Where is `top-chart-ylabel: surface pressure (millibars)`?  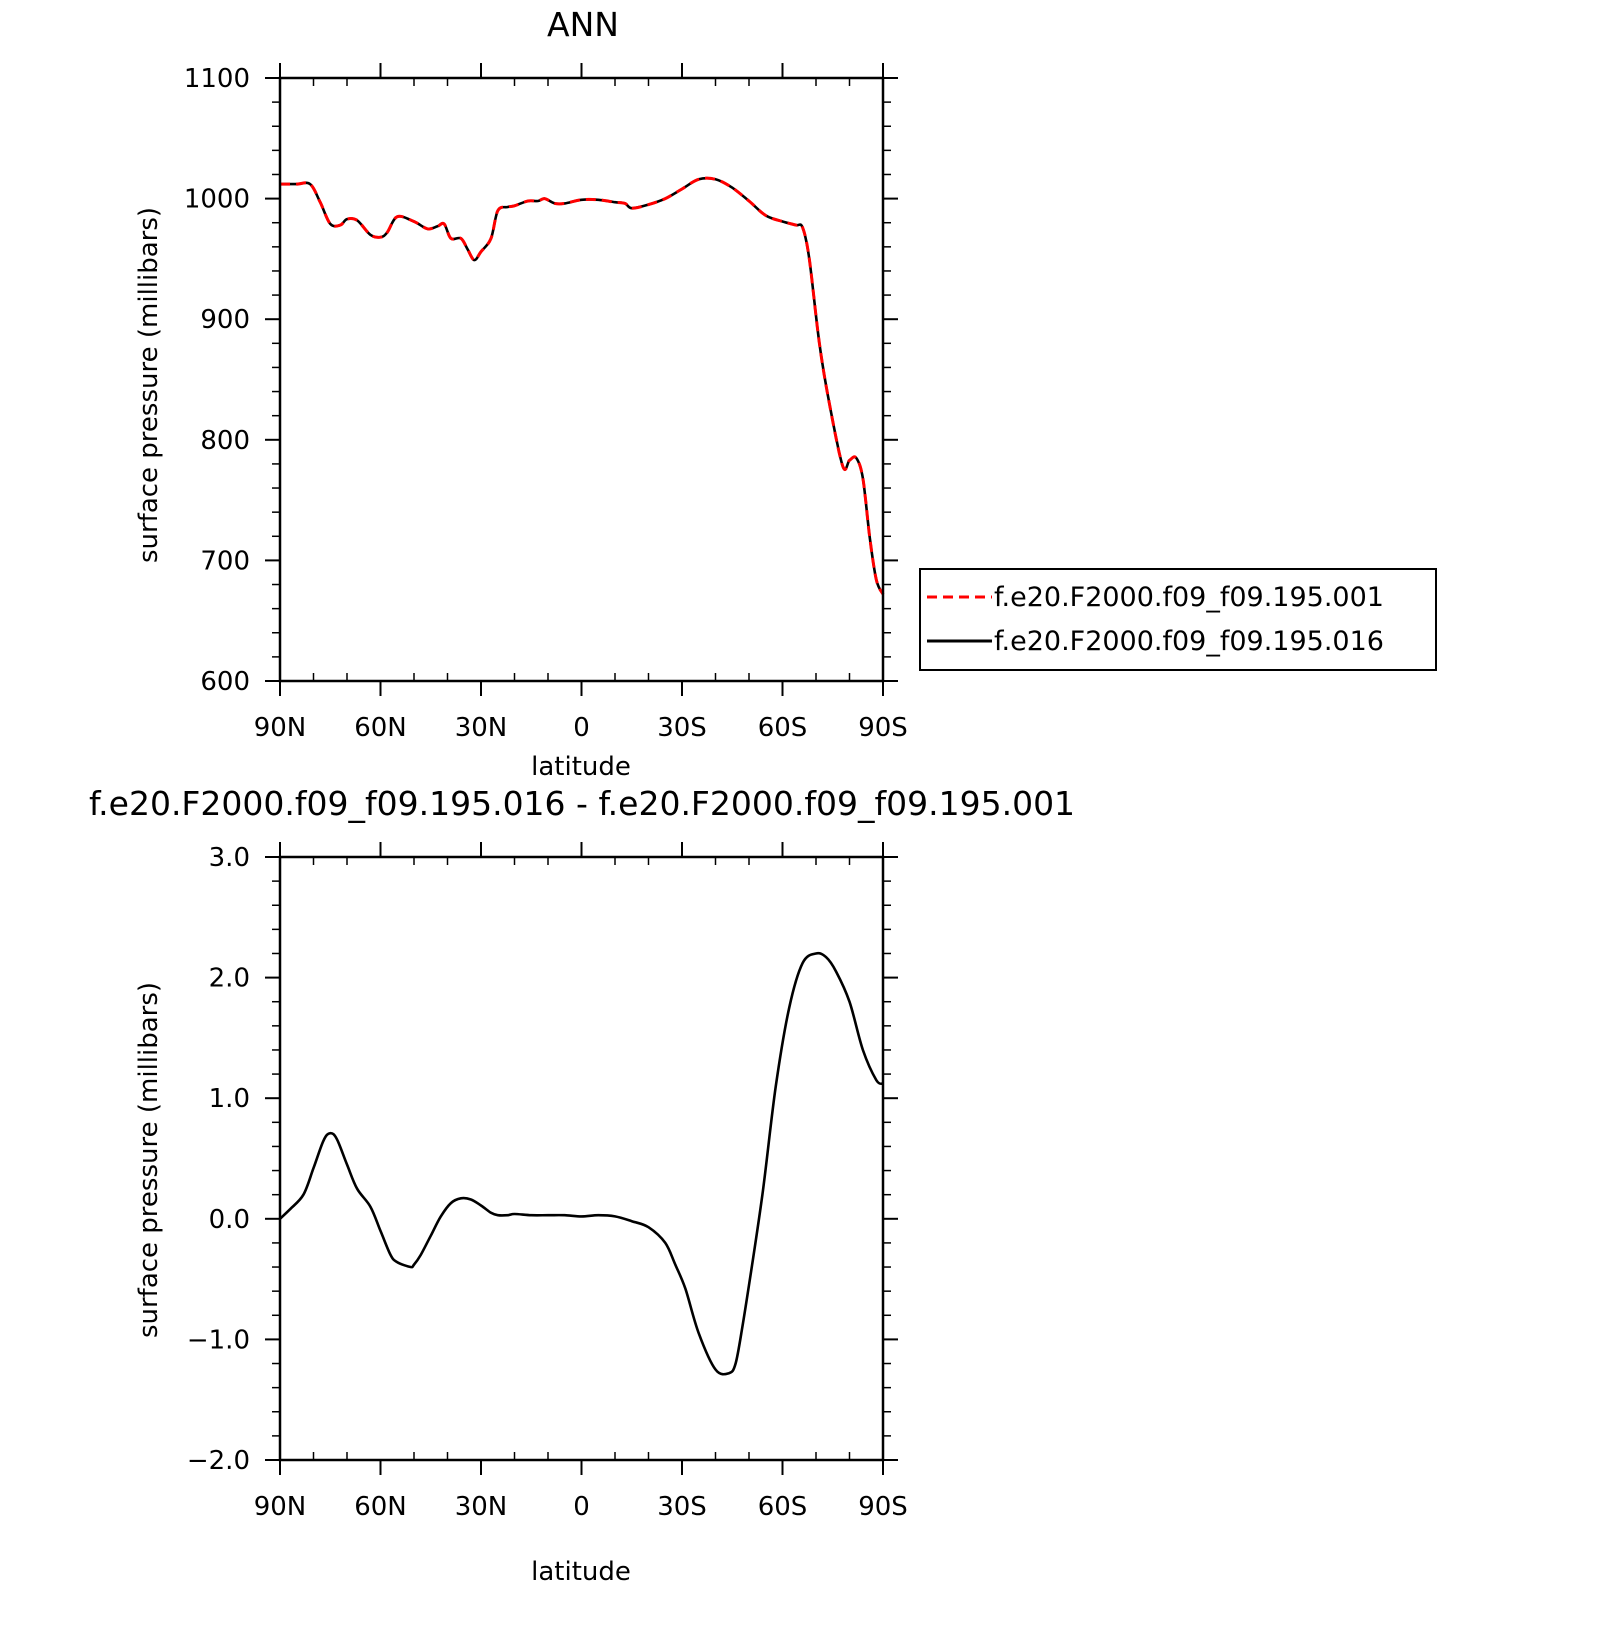 top-chart-ylabel: surface pressure (millibars) is located at coordinates (149, 385).